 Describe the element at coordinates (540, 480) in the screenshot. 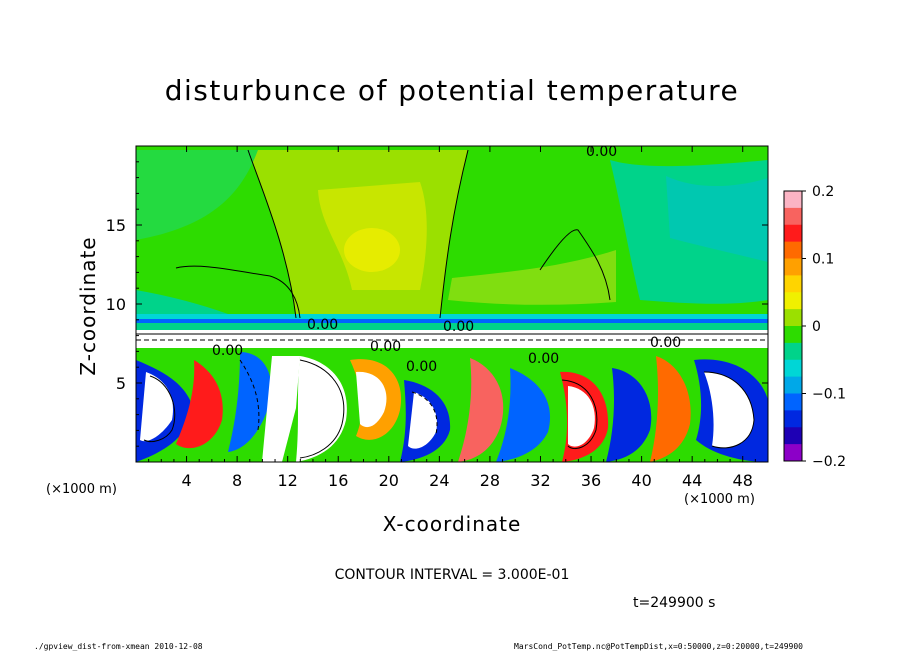

I see `x-tick-label: 32` at that location.